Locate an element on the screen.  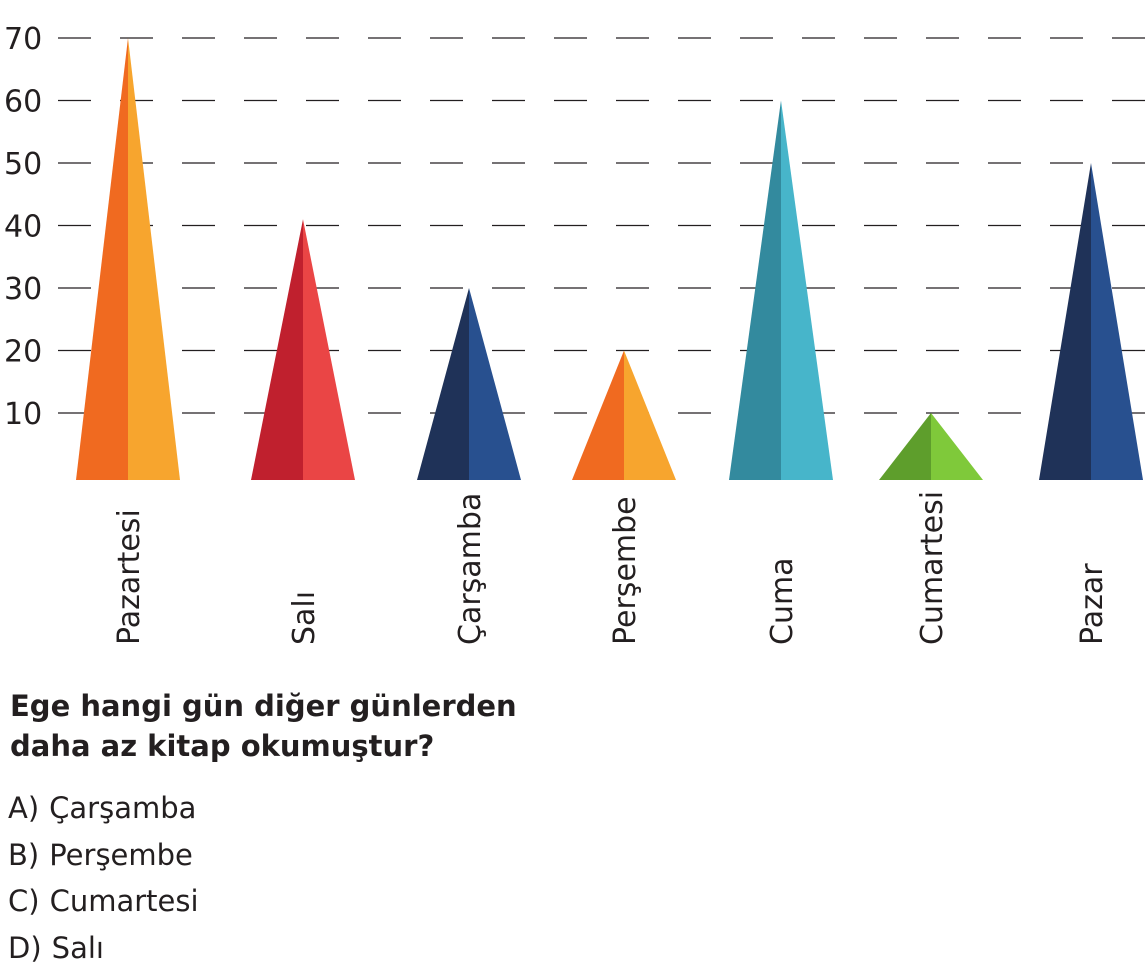
option-text: Çarşamba is located at coordinates (122, 808).